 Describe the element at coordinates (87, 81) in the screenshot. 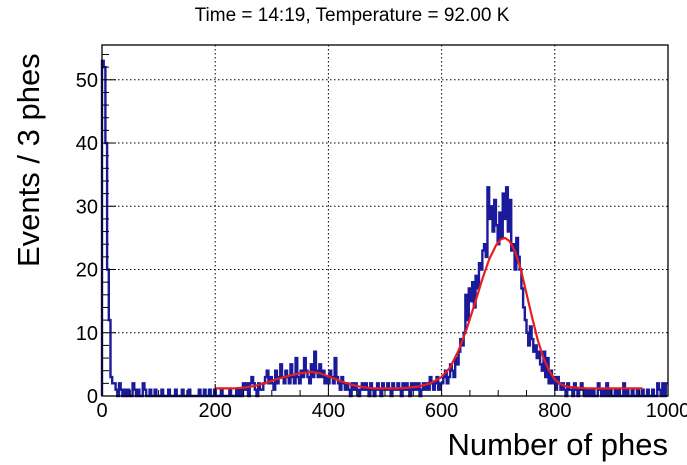

I see `y-tick-label: 50` at that location.